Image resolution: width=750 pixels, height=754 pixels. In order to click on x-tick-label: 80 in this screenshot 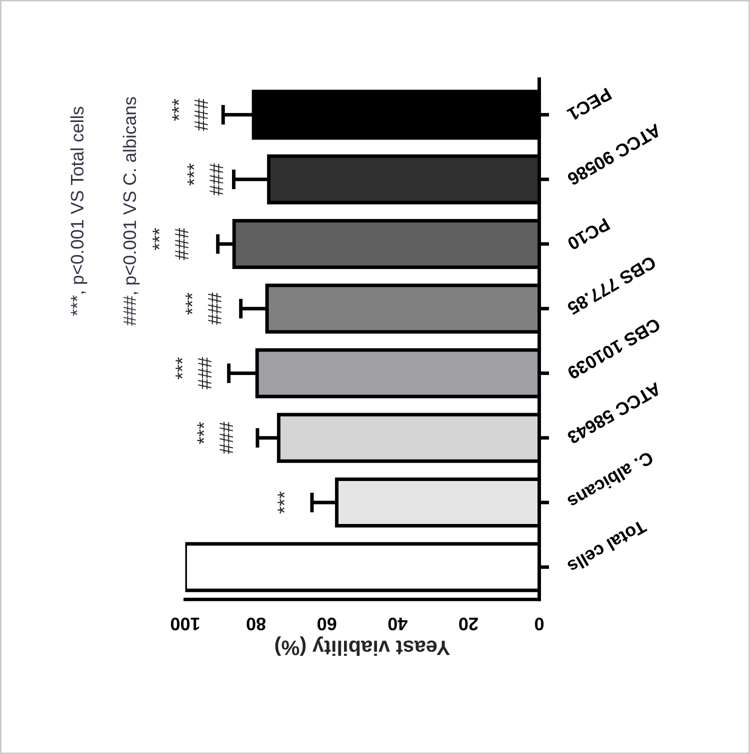, I will do `click(256, 624)`.